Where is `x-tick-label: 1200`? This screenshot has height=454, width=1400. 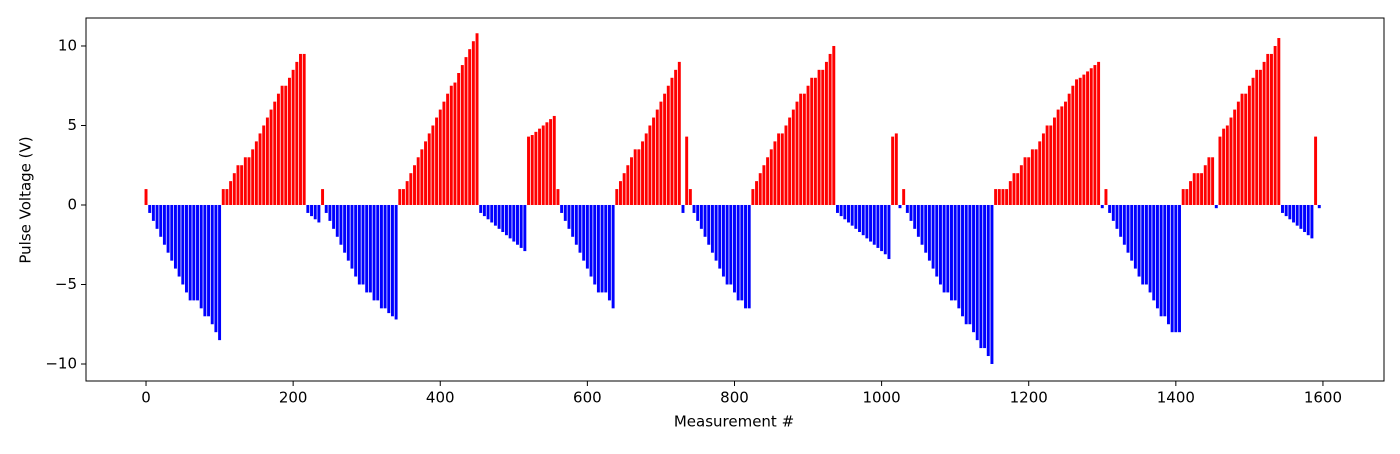 x-tick-label: 1200 is located at coordinates (1029, 398).